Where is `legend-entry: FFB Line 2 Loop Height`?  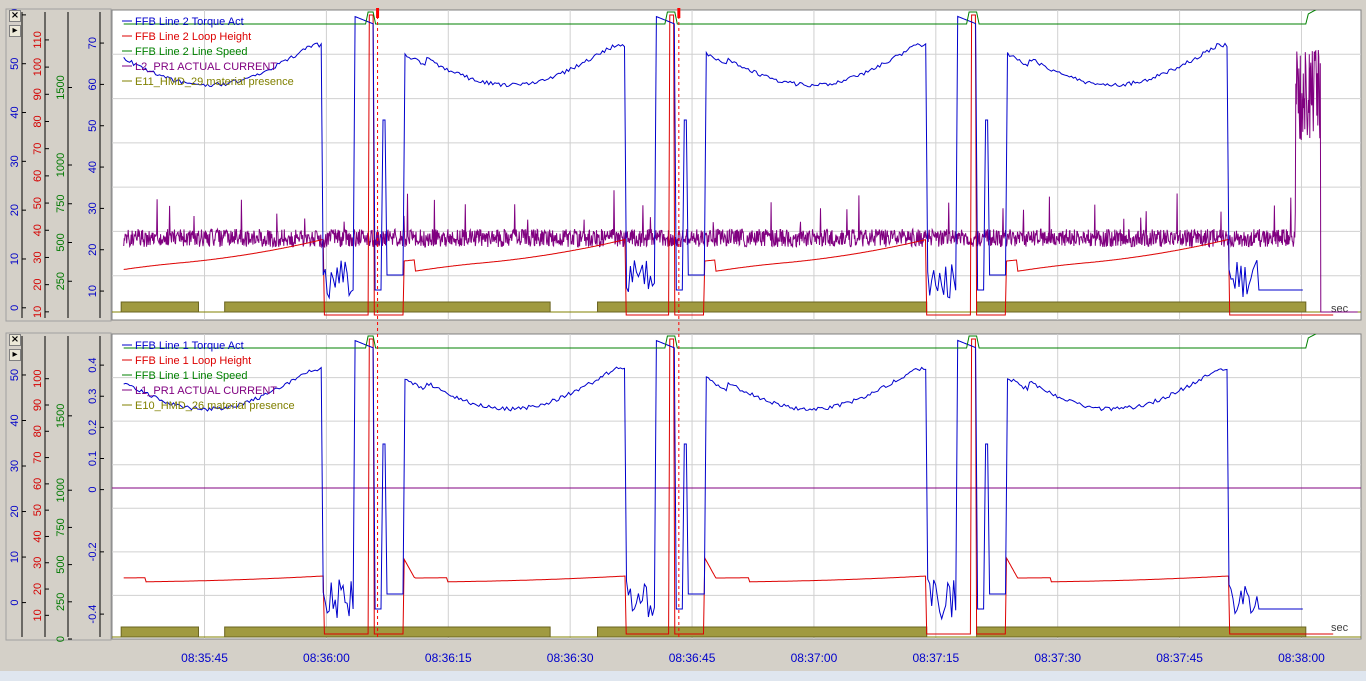 legend-entry: FFB Line 2 Loop Height is located at coordinates (193, 37).